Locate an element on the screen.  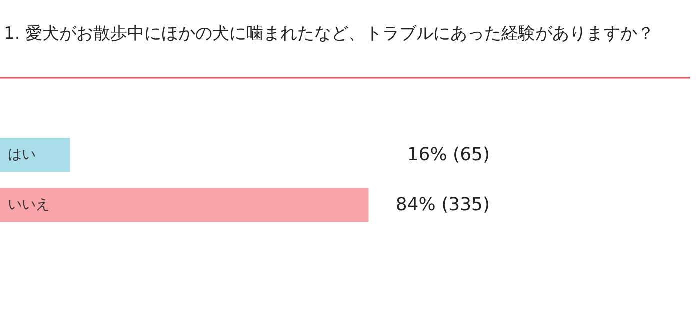
data-label: 84% (335) is located at coordinates (443, 205).